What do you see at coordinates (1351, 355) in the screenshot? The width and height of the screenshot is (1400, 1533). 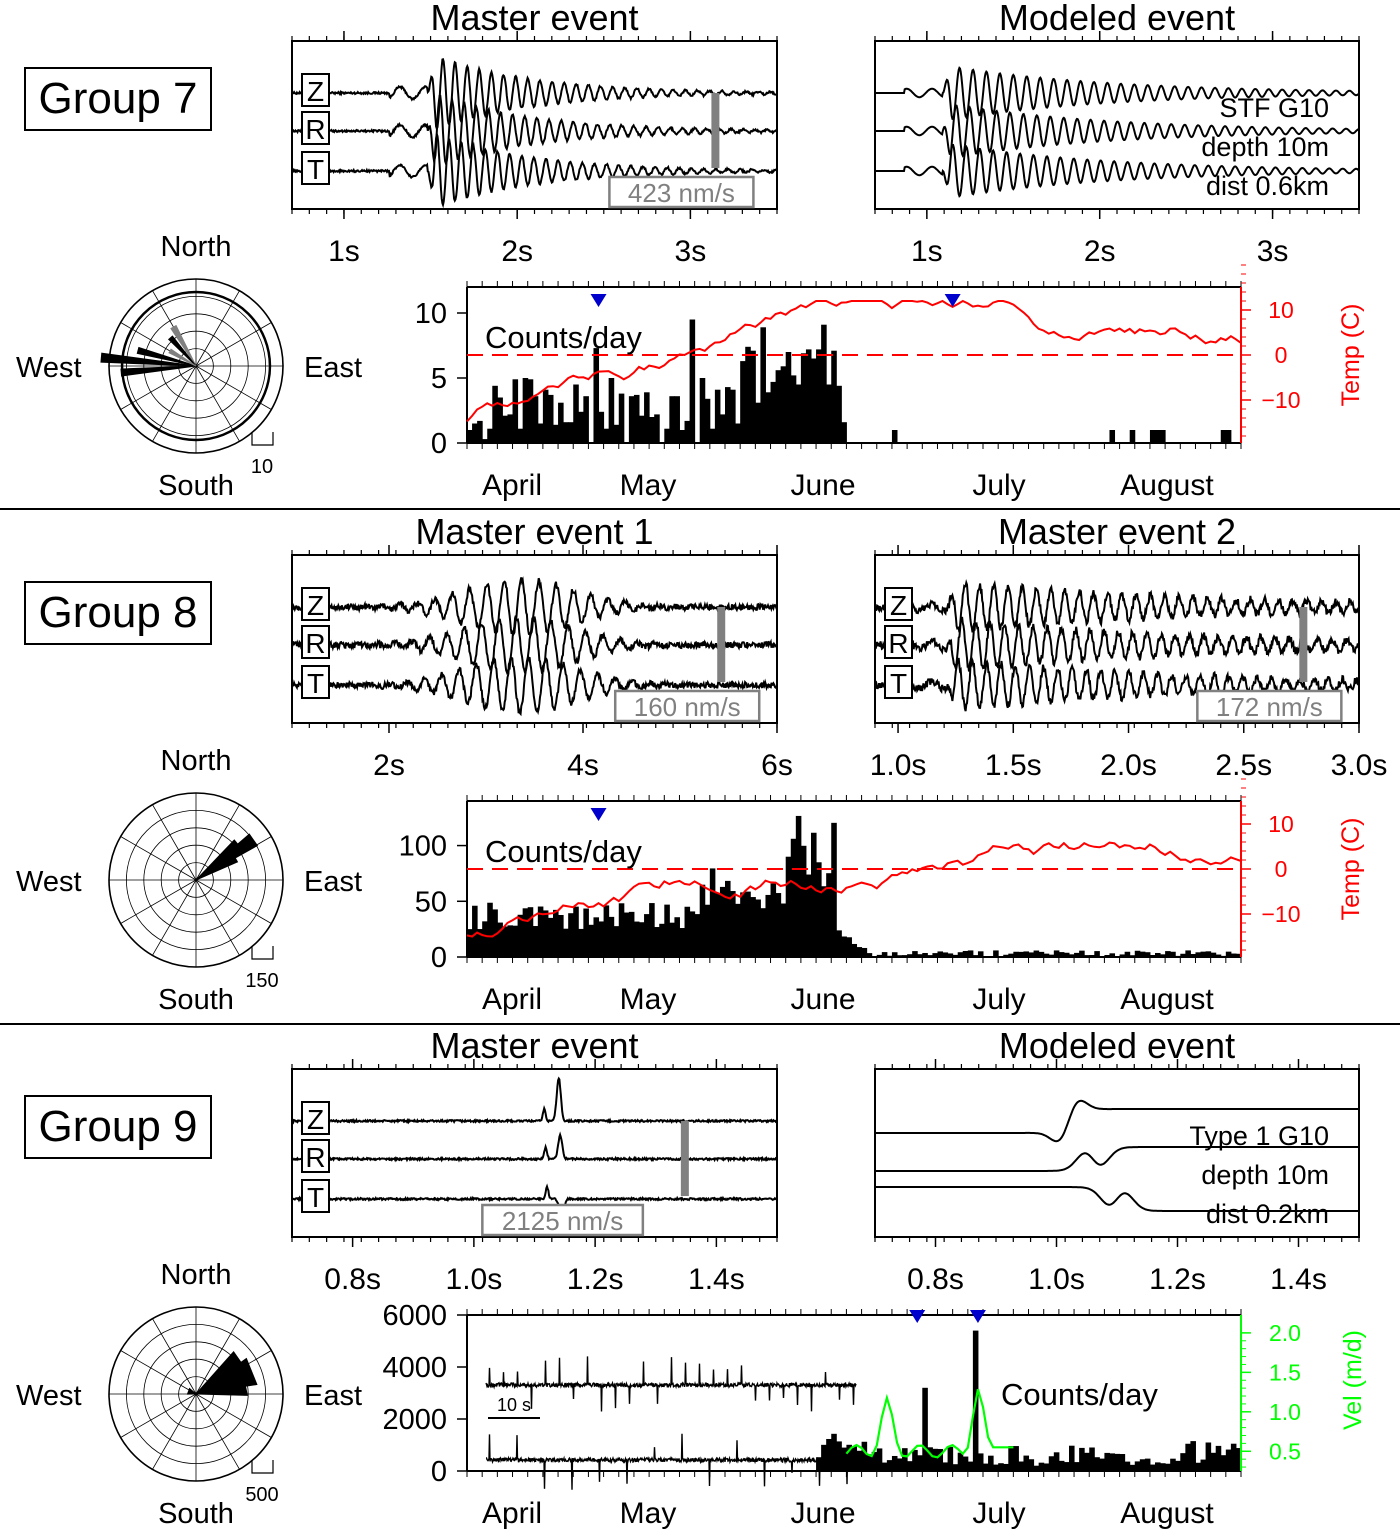 I see `right-axis-label: Temp (C)` at bounding box center [1351, 355].